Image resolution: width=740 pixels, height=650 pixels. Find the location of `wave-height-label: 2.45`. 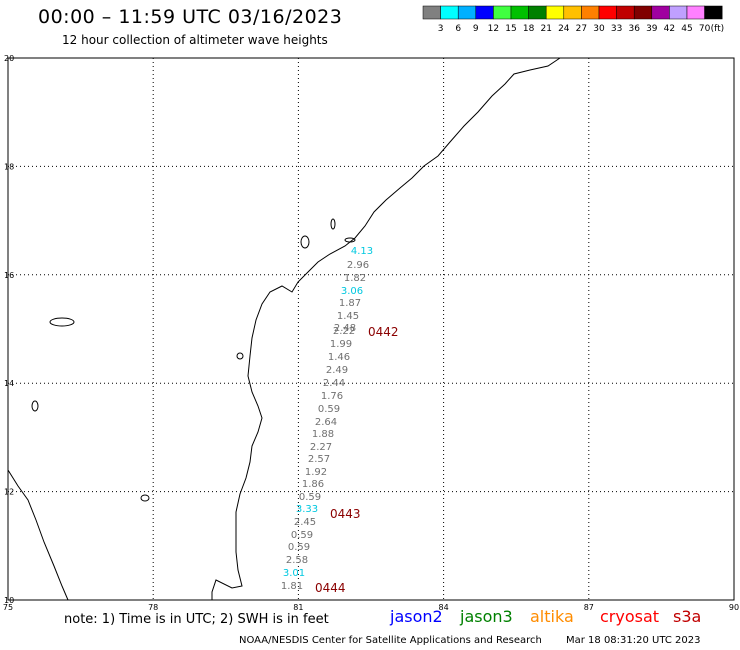

wave-height-label: 2.45 is located at coordinates (305, 522).